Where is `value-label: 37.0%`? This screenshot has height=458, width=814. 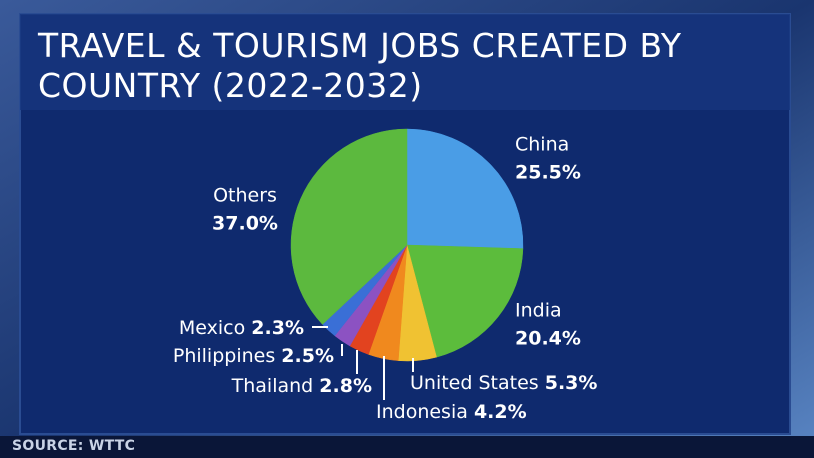 value-label: 37.0% is located at coordinates (245, 224).